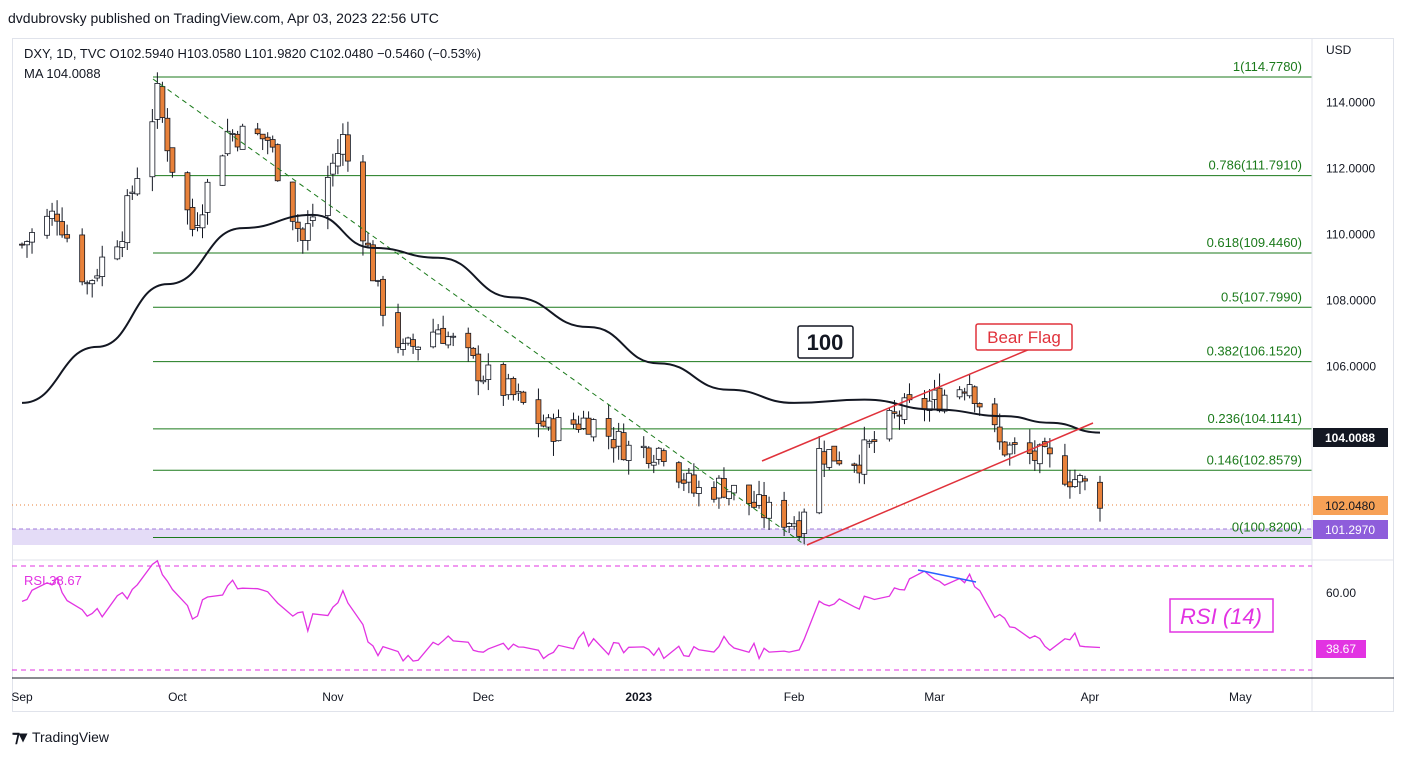 The height and width of the screenshot is (757, 1406). Describe the element at coordinates (1024, 337) in the screenshot. I see `bear-flag-label: Bear Flag` at that location.